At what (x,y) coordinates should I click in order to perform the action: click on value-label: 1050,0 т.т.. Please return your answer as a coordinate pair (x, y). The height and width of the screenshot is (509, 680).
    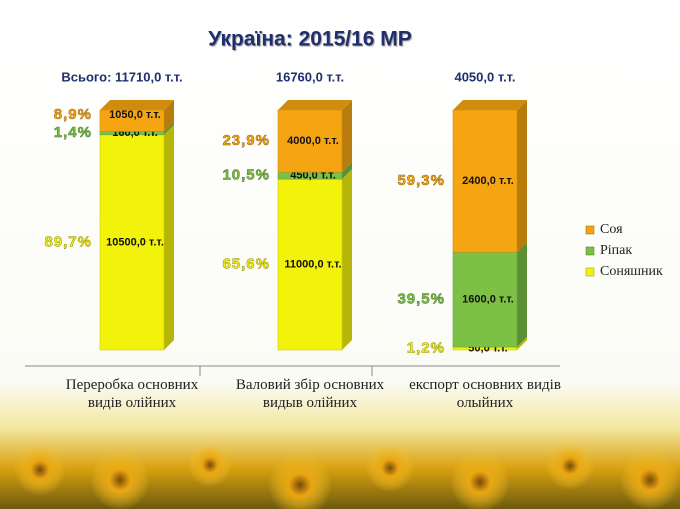
    Looking at the image, I should click on (135, 115).